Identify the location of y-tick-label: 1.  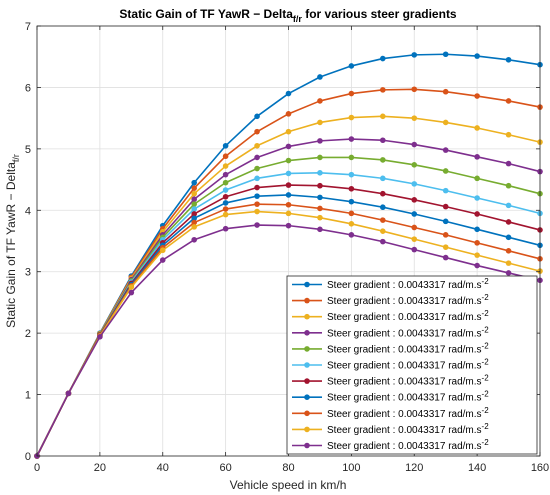
(28, 396).